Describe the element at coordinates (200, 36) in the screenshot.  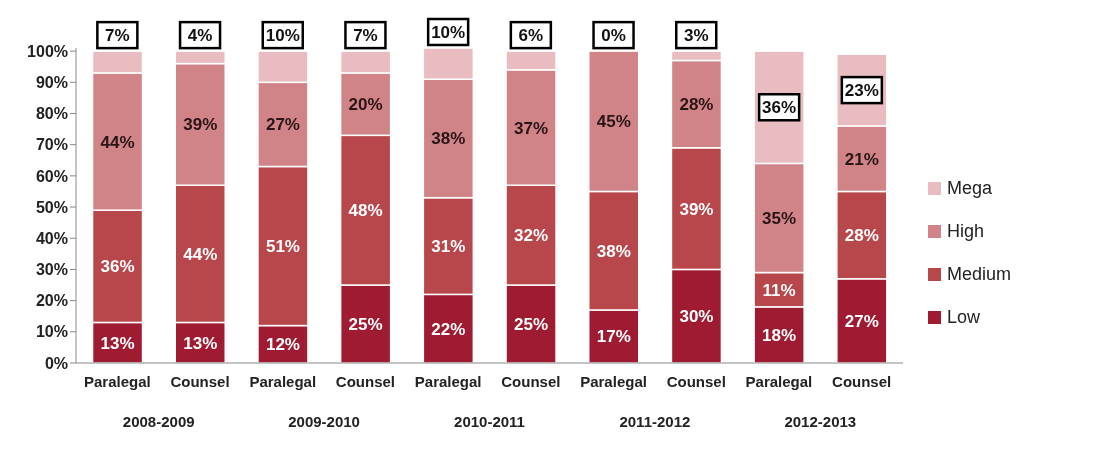
I see `data-label: 4%` at that location.